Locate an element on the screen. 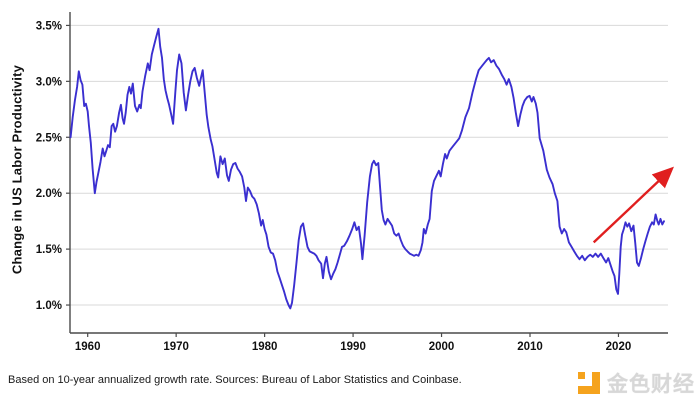  y-tick-label: 1.0% is located at coordinates (49, 306).